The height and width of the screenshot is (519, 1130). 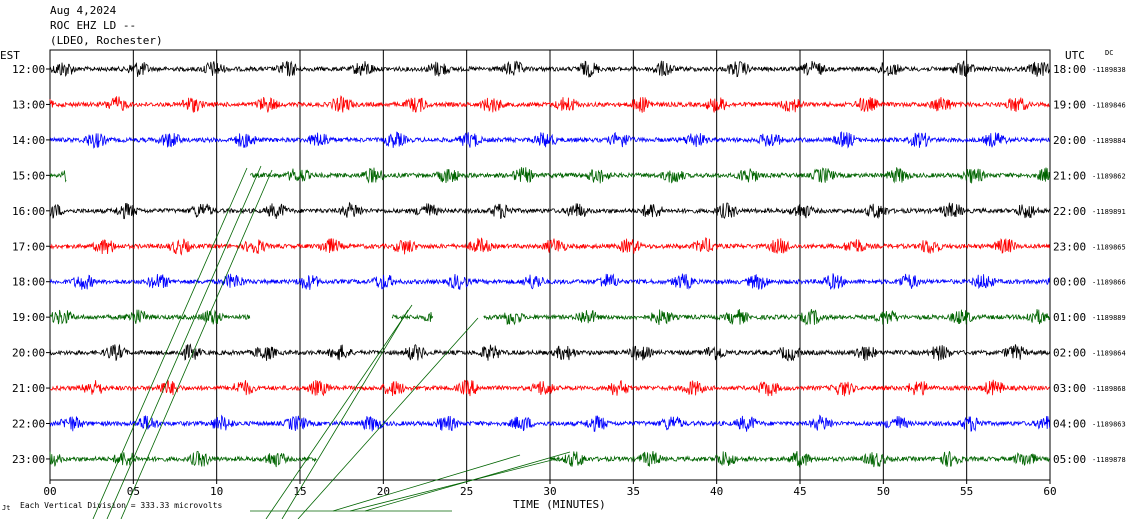 What do you see at coordinates (1109, 105) in the screenshot?
I see `dc-value: -1189846` at bounding box center [1109, 105].